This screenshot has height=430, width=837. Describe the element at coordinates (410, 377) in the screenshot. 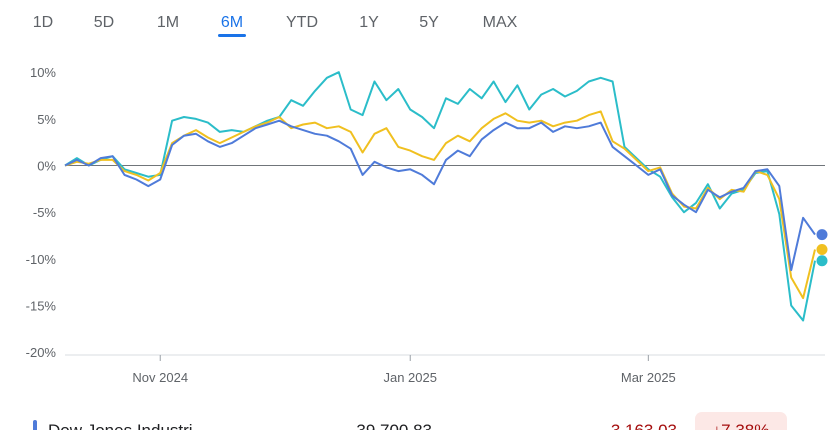

I see `x-tick-label: Jan 2025` at that location.